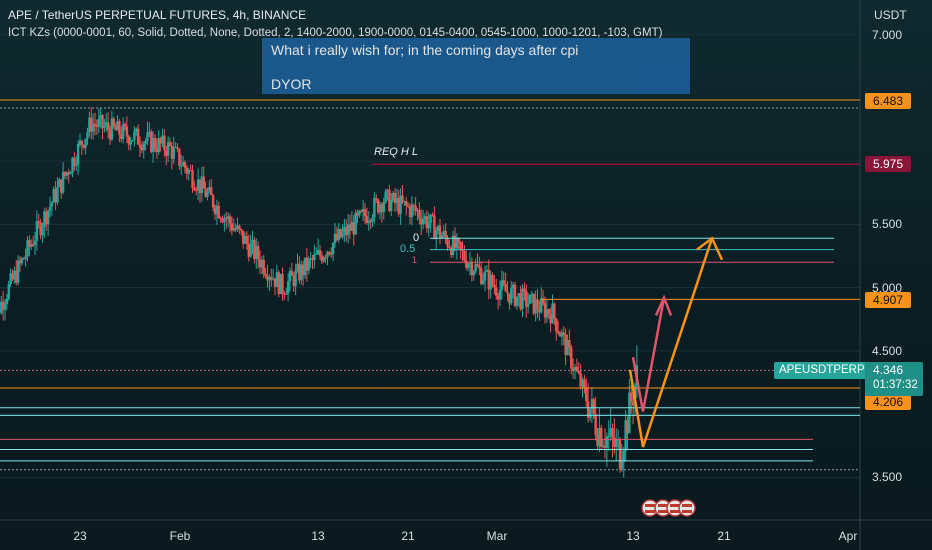  Describe the element at coordinates (416, 238) in the screenshot. I see `fib-0-label: 0` at that location.